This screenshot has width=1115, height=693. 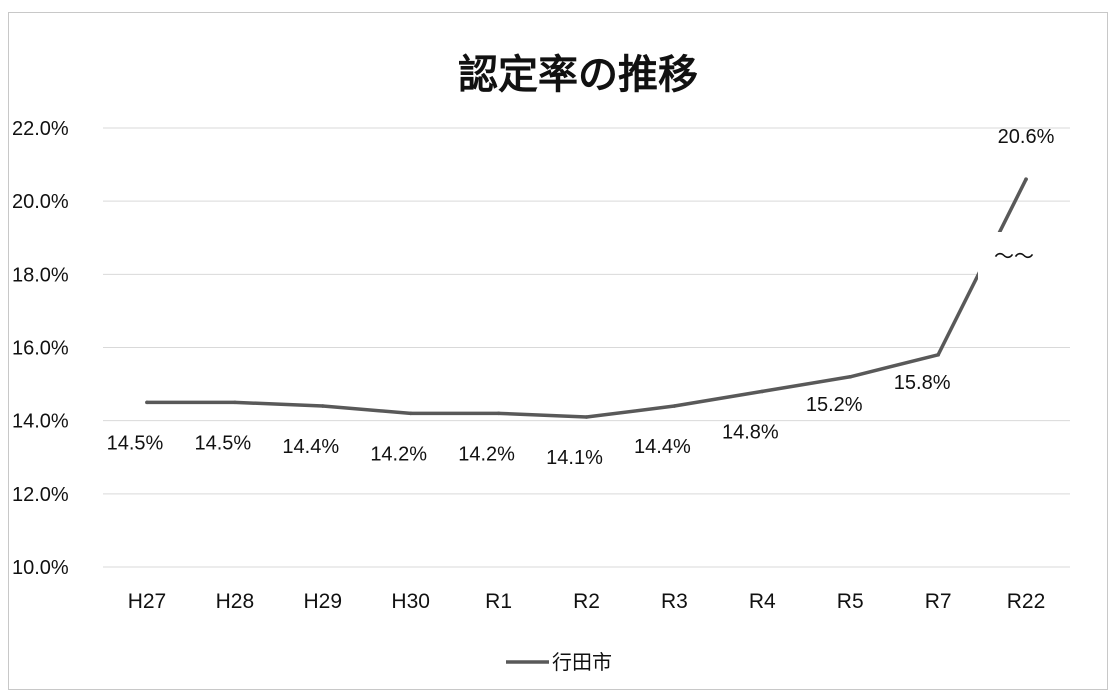 I want to click on y-tick-label: 16.0%, so click(x=40, y=349).